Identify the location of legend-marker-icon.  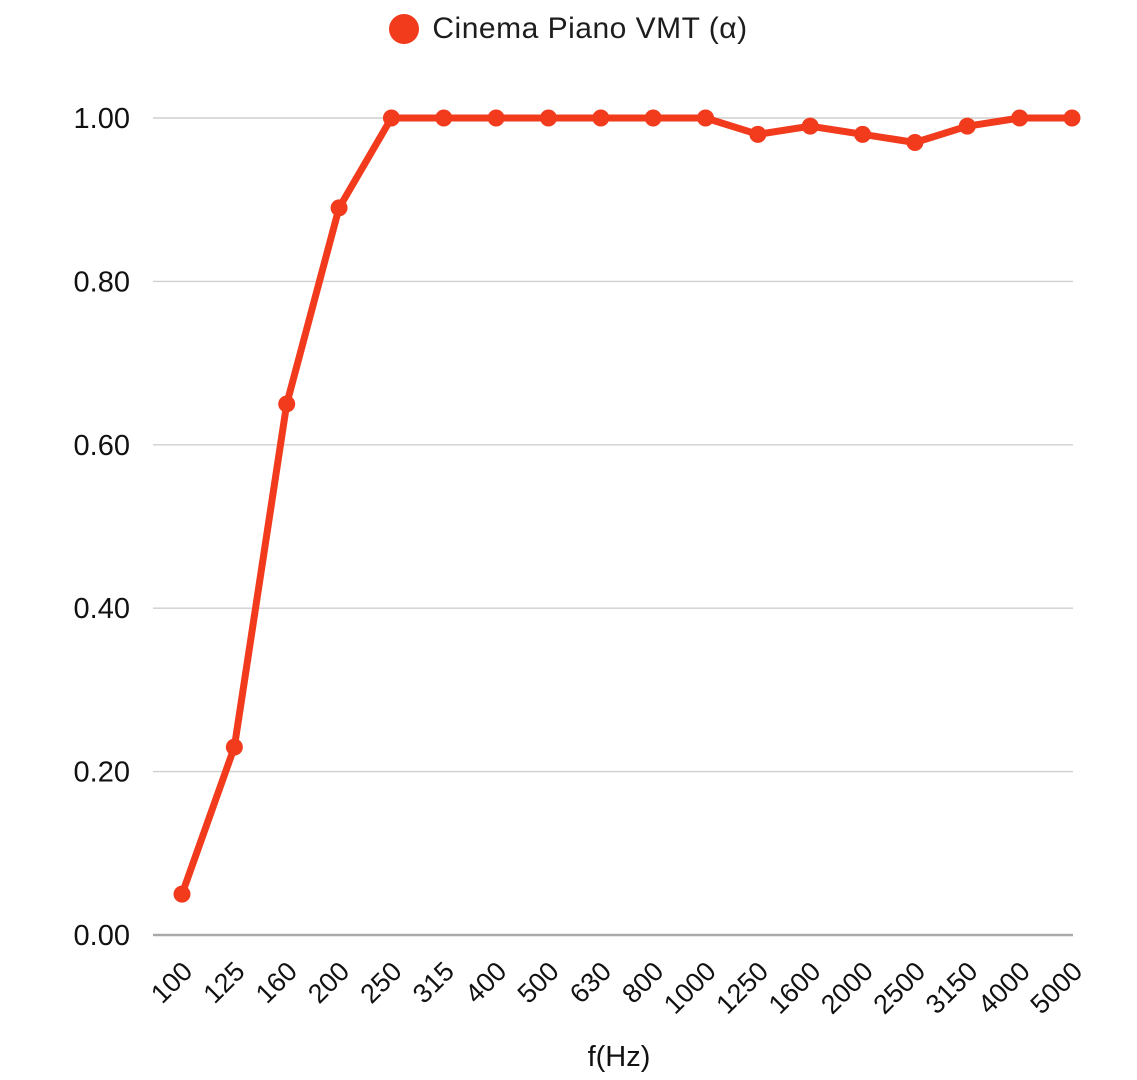
(404, 29).